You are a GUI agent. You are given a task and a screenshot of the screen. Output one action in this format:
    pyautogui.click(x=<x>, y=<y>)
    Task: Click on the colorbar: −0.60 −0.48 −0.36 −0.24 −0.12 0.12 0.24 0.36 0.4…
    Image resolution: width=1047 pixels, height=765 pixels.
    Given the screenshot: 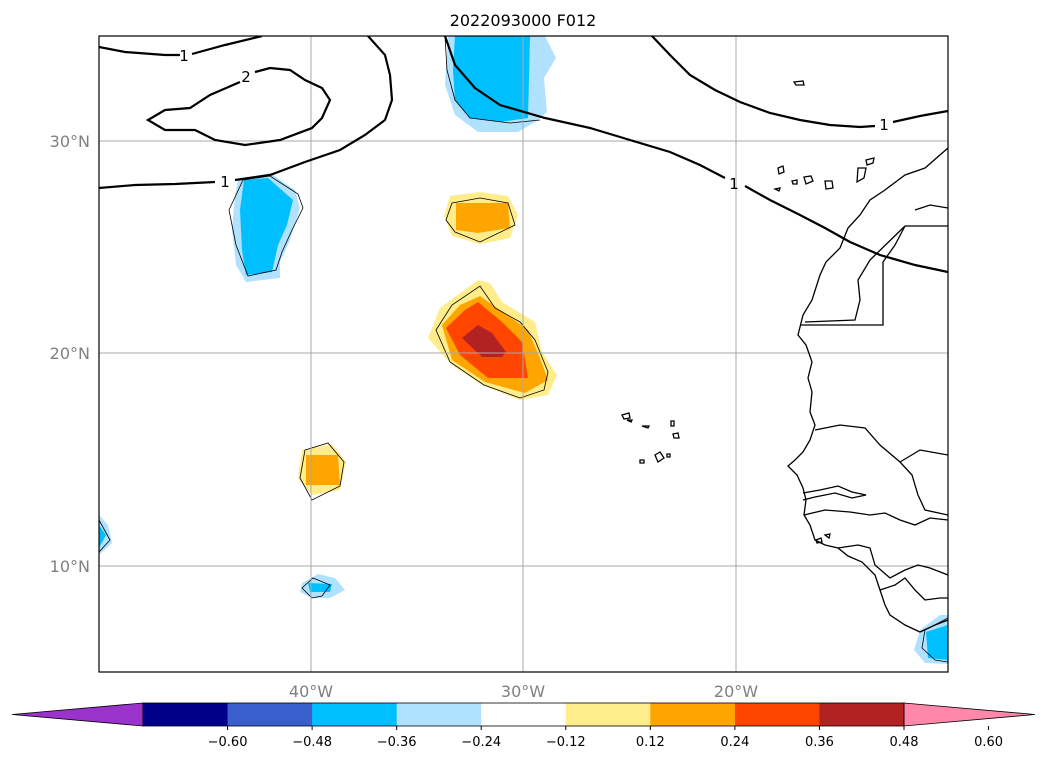 What is the action you would take?
    pyautogui.click(x=523, y=726)
    